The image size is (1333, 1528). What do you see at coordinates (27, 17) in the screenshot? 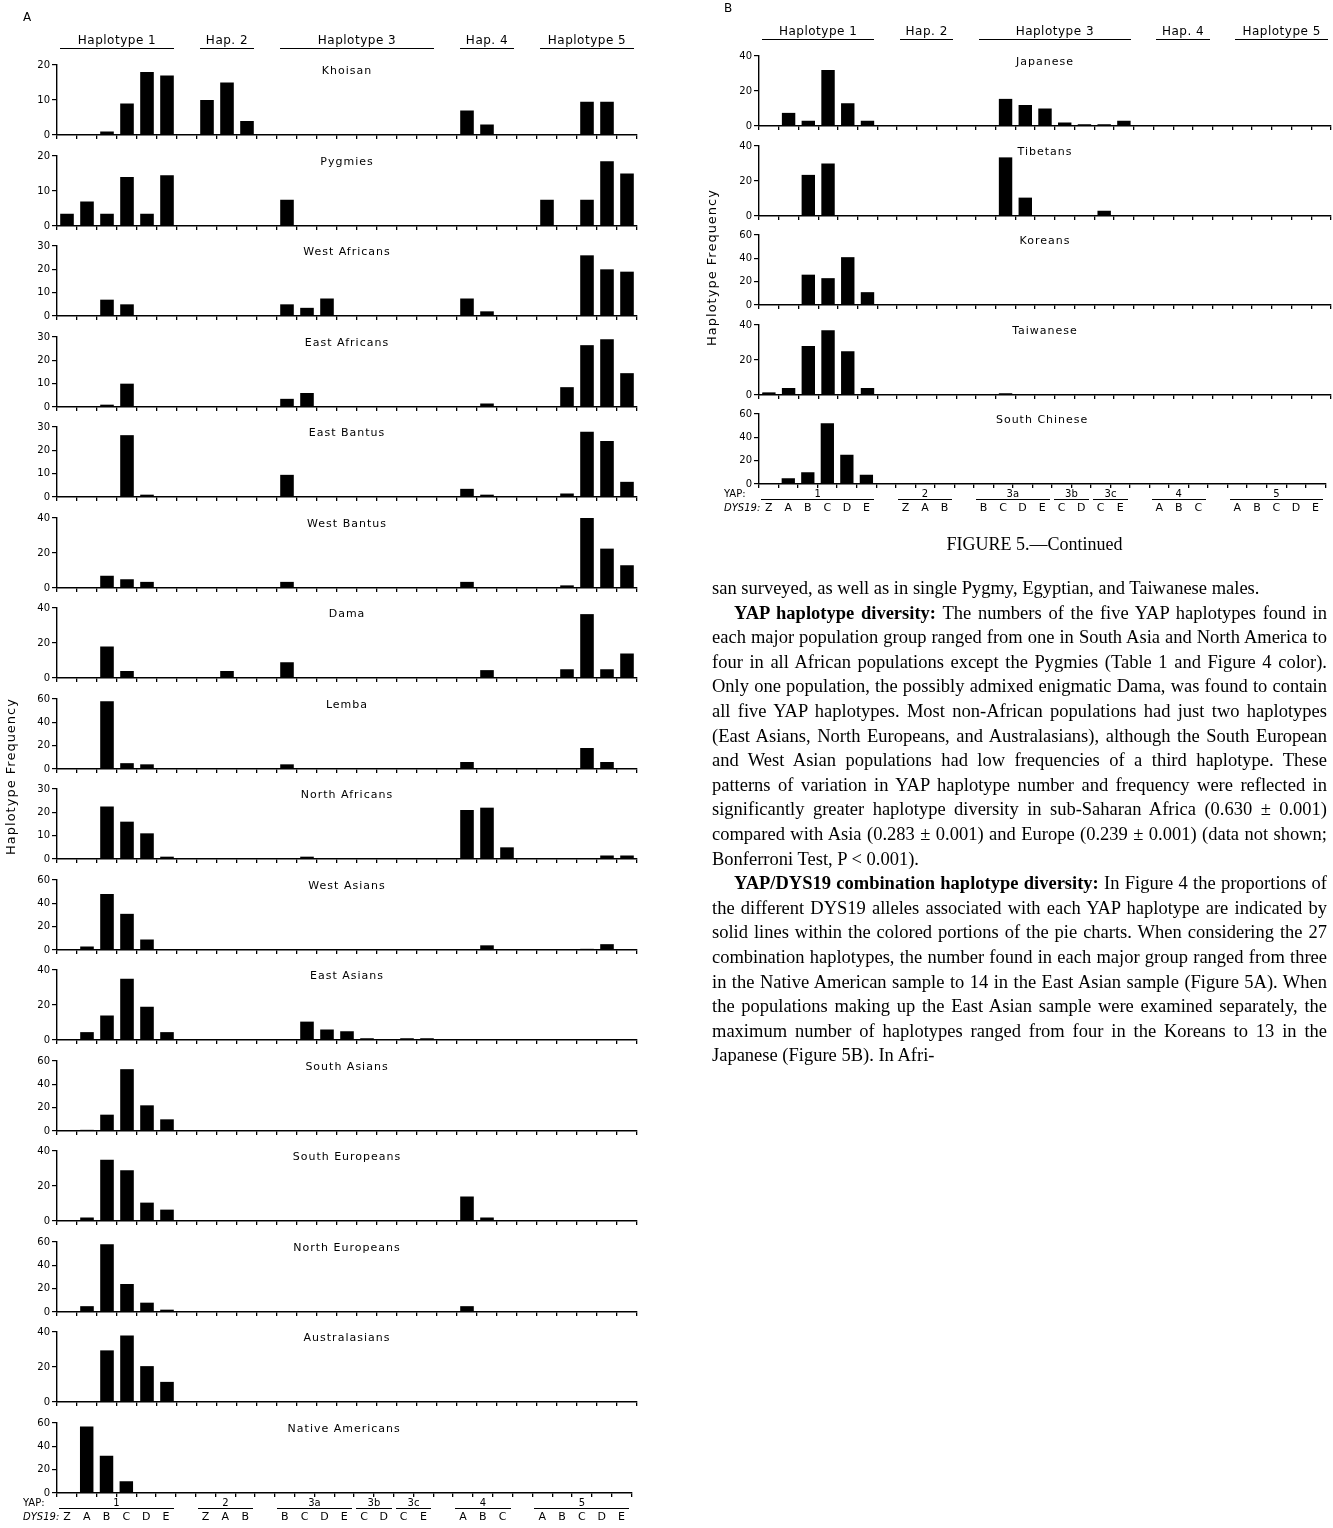
I see `text: A` at bounding box center [27, 17].